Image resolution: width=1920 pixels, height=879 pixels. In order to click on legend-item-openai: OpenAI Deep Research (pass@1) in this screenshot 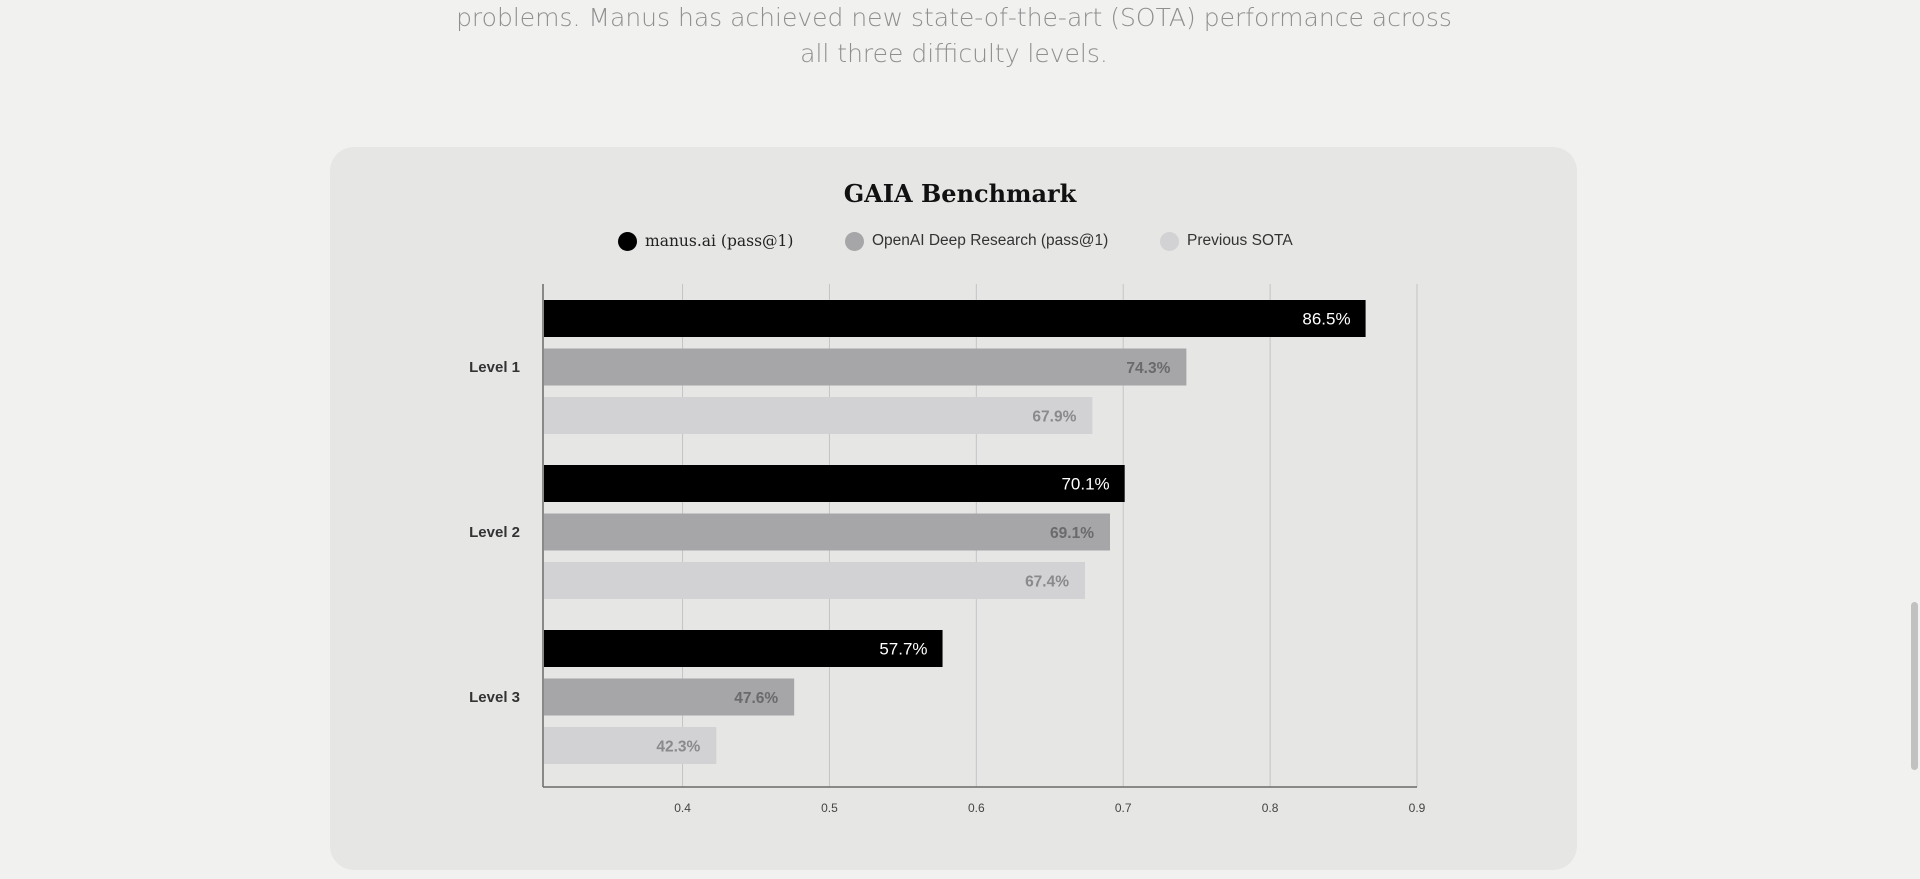, I will do `click(976, 241)`.